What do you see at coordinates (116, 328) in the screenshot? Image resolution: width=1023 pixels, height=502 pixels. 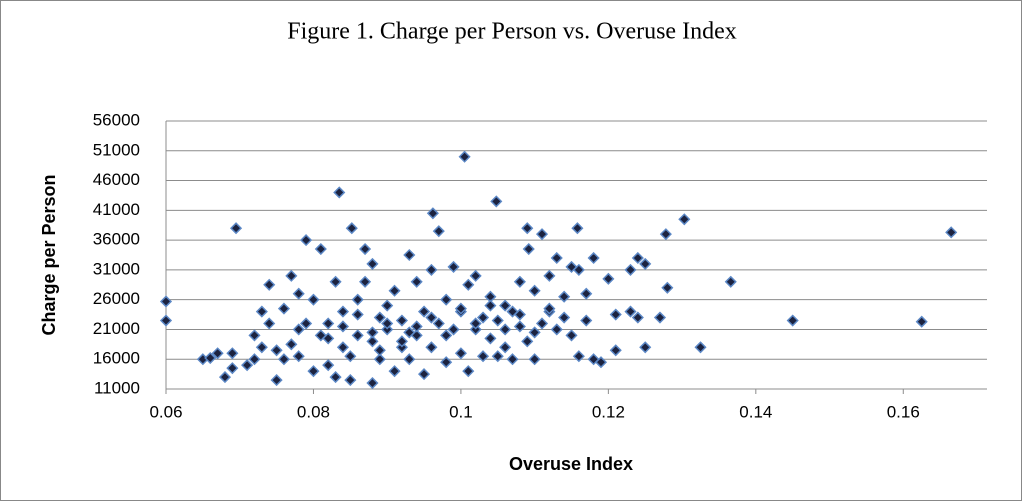 I see `y-tick-label: 21000` at bounding box center [116, 328].